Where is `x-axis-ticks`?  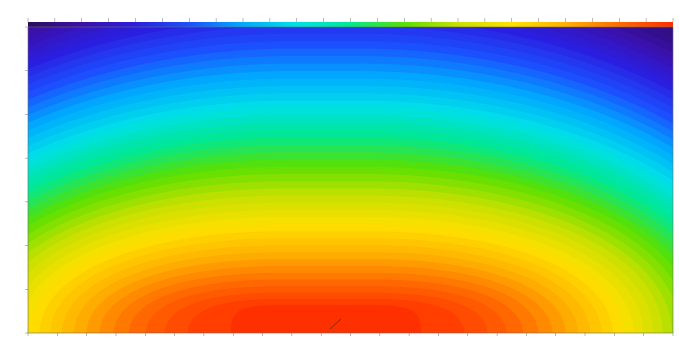 x-axis-ticks is located at coordinates (350, 334).